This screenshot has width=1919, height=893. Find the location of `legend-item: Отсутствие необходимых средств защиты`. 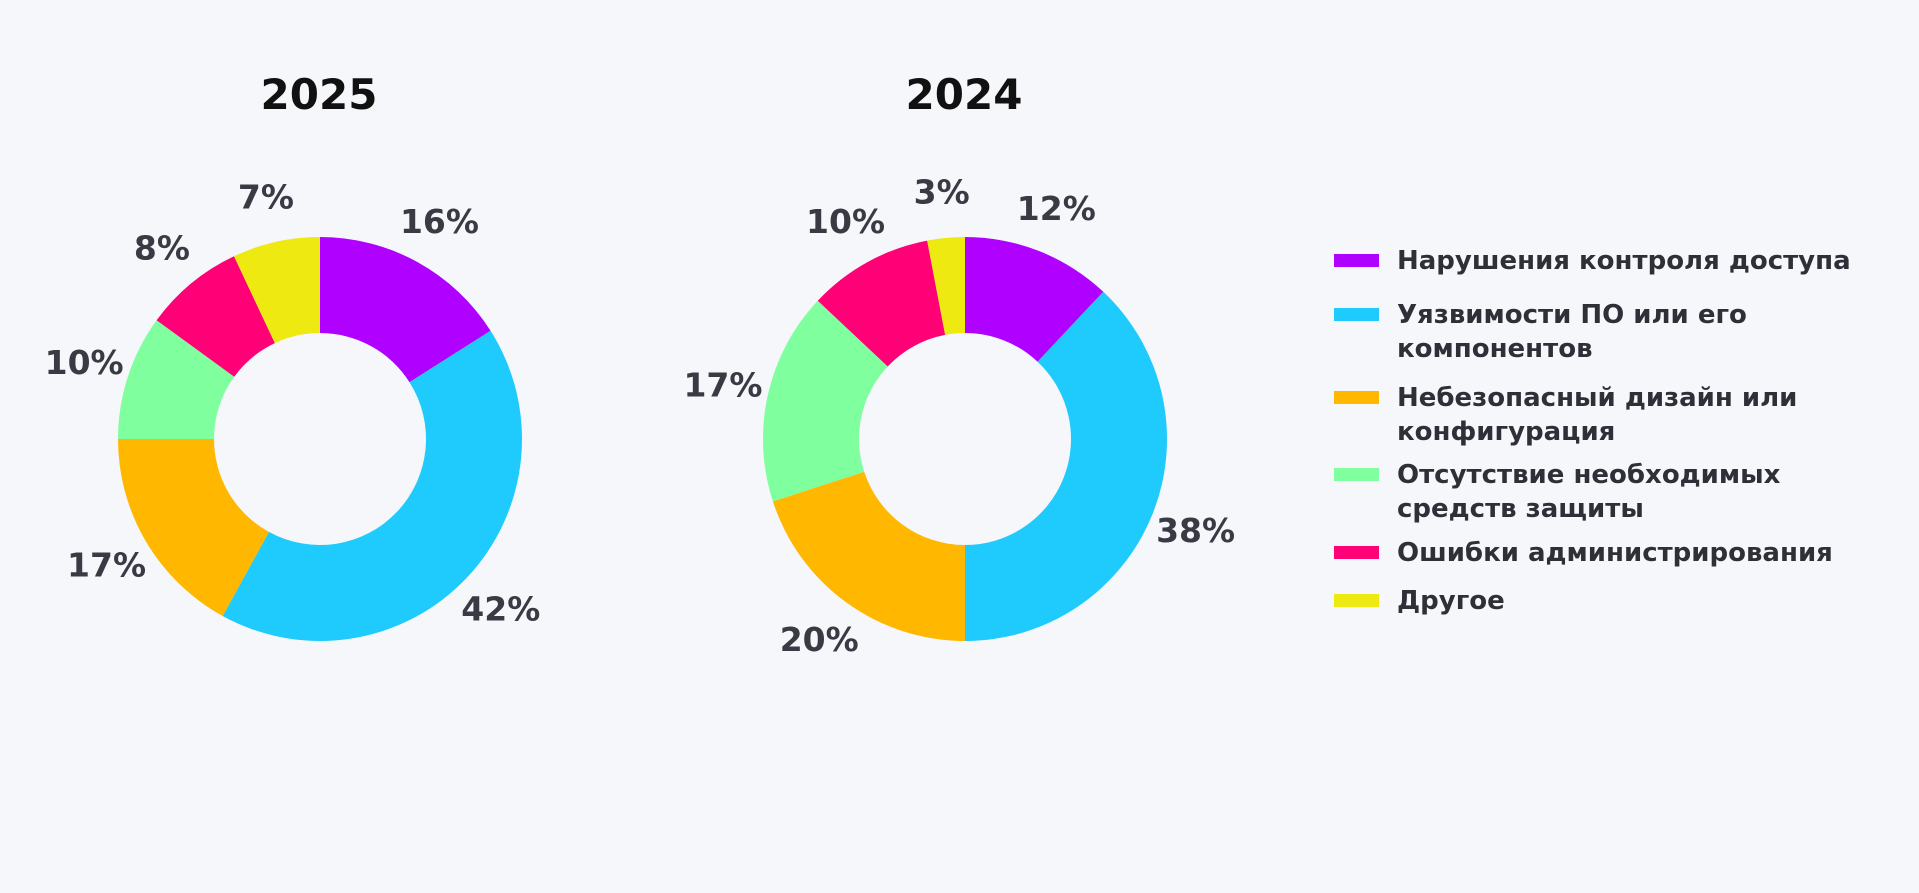

legend-item: Отсутствие необходимых средств защиты is located at coordinates (1615, 492).